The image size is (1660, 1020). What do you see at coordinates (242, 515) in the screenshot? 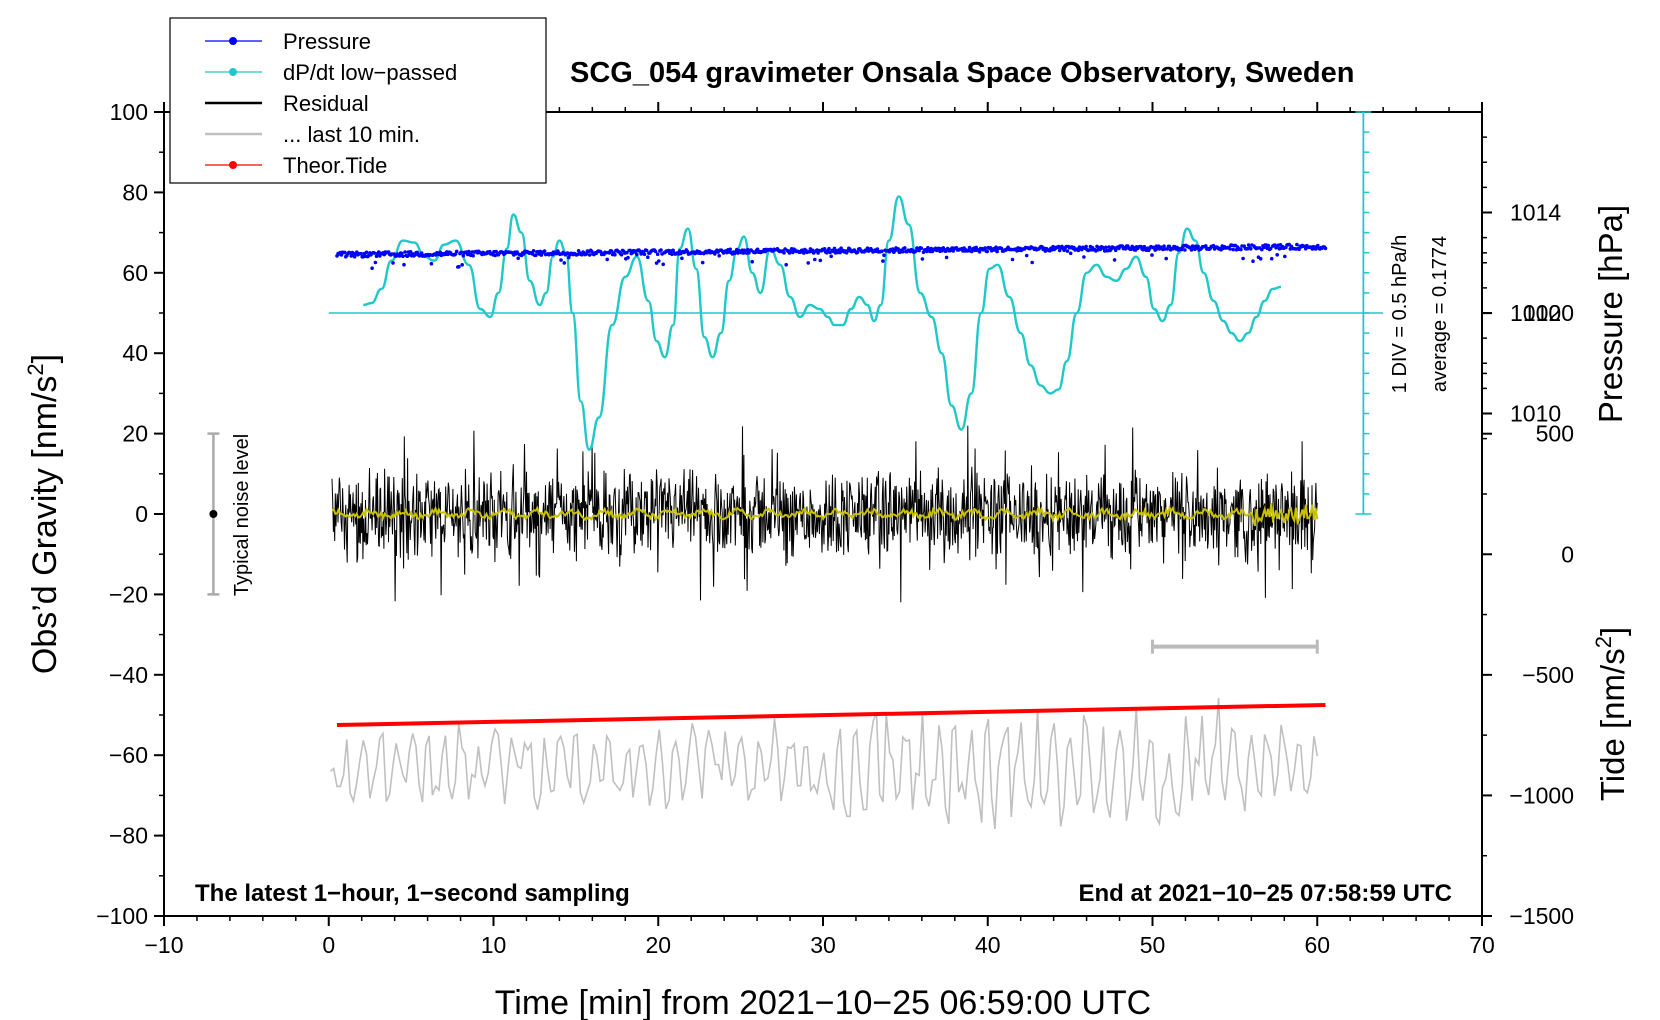
I see `noise-level-label: Typical noise level` at bounding box center [242, 515].